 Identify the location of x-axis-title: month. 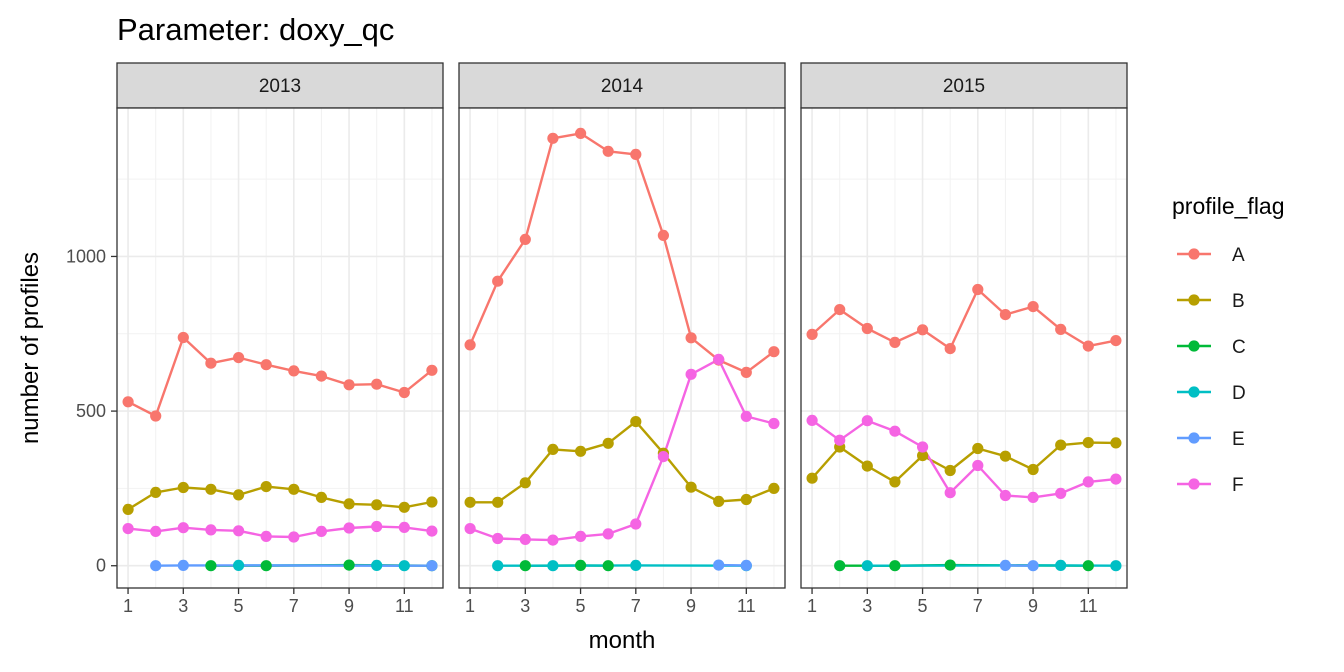
(622, 640).